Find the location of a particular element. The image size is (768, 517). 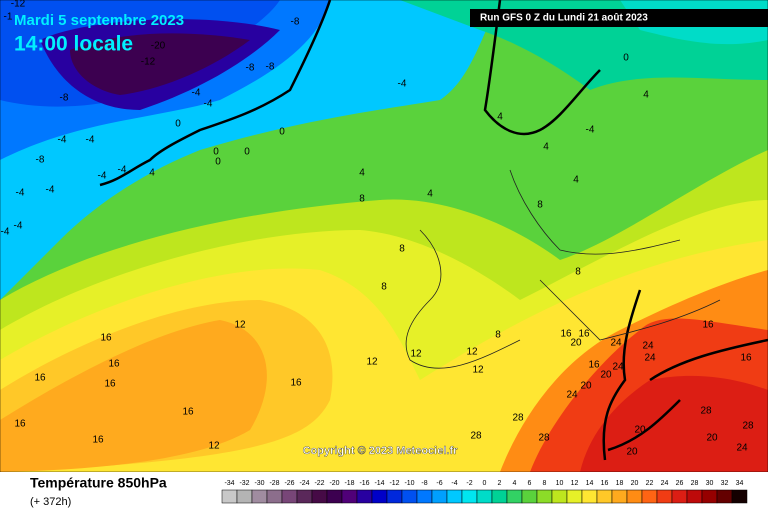

scale-label: -24 is located at coordinates (304, 483).